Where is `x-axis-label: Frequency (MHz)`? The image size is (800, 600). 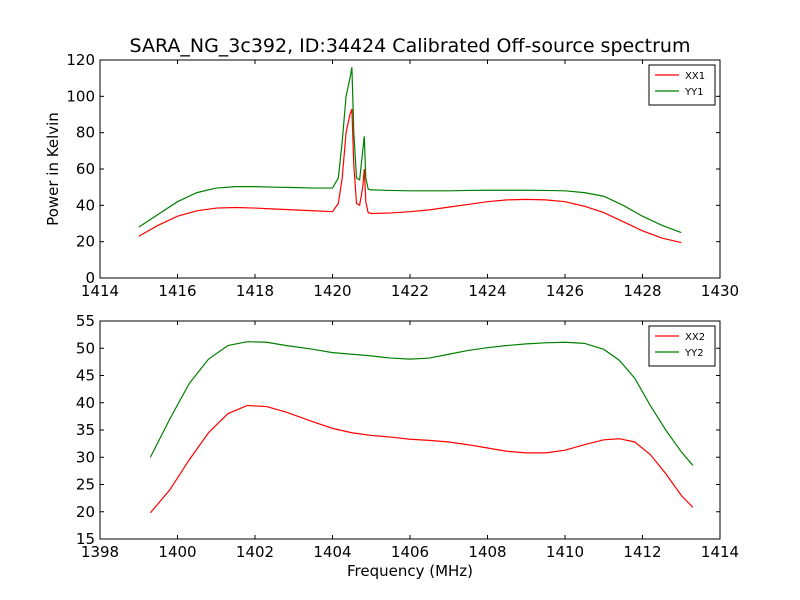 x-axis-label: Frequency (MHz) is located at coordinates (410, 571).